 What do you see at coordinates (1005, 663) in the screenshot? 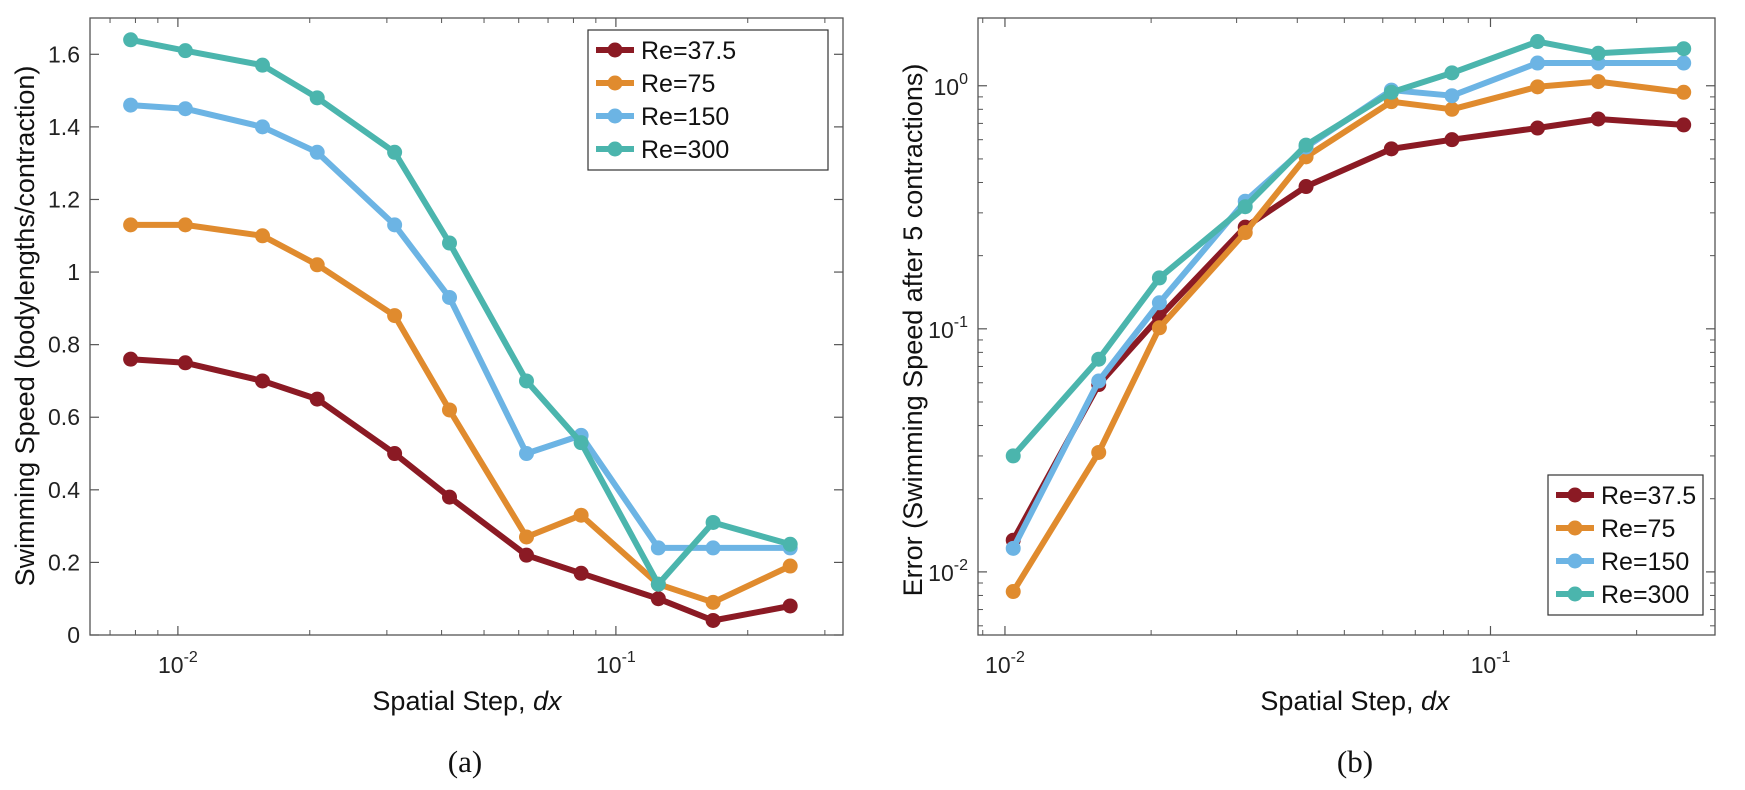
I see `x-tick-label: 10⁻²` at bounding box center [1005, 663].